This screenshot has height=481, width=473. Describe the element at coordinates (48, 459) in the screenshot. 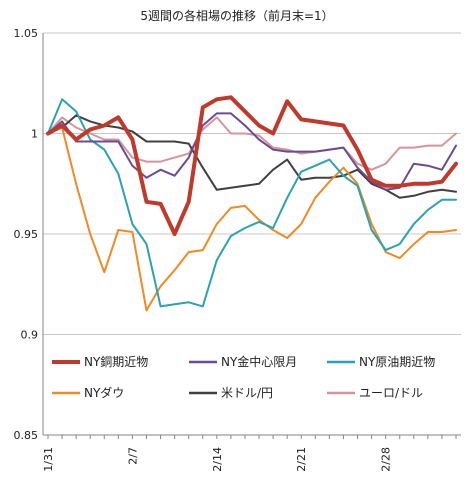

I see `x-tick-label: 1/31` at that location.